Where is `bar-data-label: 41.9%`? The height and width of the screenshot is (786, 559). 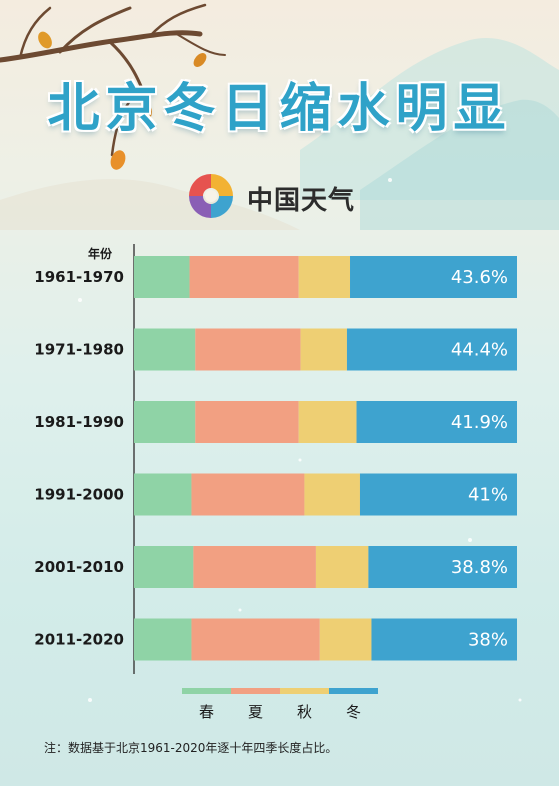 bar-data-label: 41.9% is located at coordinates (479, 422).